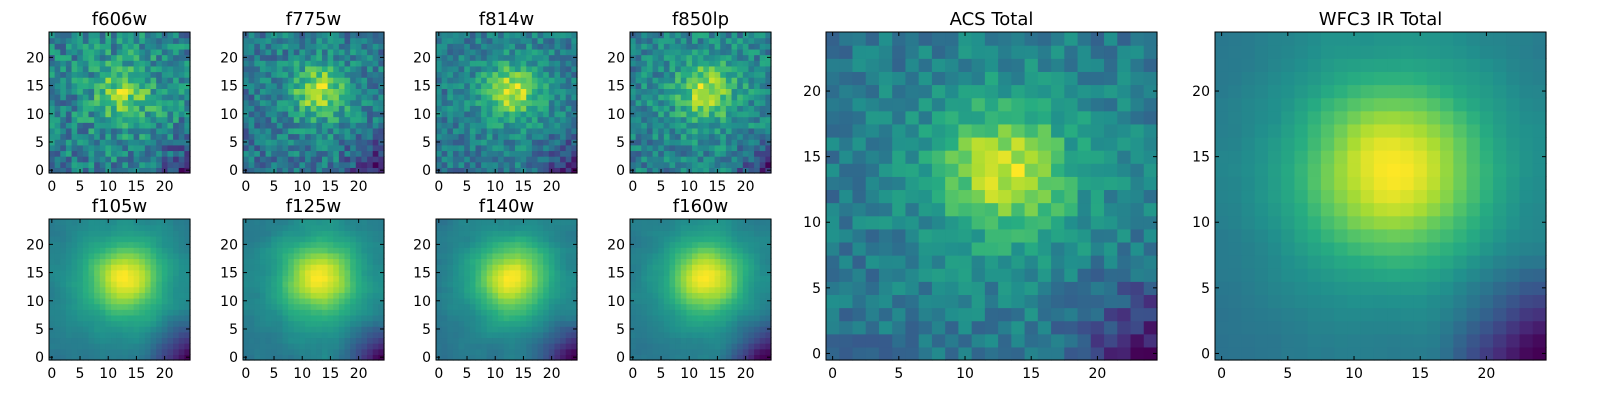 The width and height of the screenshot is (1600, 400). What do you see at coordinates (35, 302) in the screenshot?
I see `y-tick-label: 10` at bounding box center [35, 302].